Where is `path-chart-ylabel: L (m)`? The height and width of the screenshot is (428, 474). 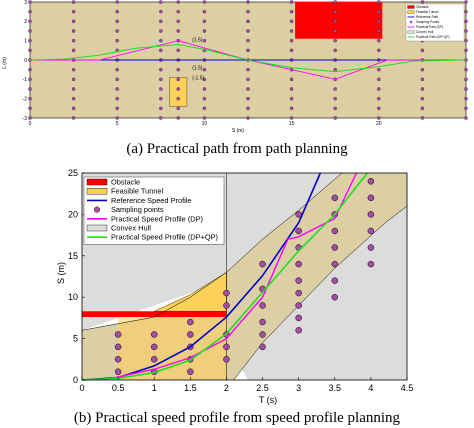 path-chart-ylabel: L (m) is located at coordinates (5, 63).